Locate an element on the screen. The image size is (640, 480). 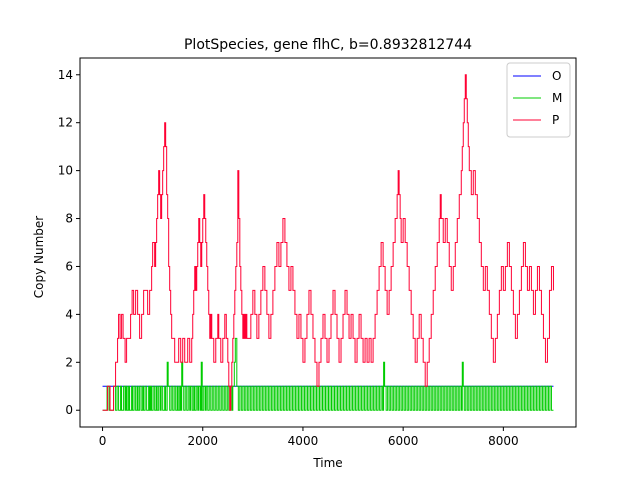
x-tick-label: 4000 is located at coordinates (303, 441).